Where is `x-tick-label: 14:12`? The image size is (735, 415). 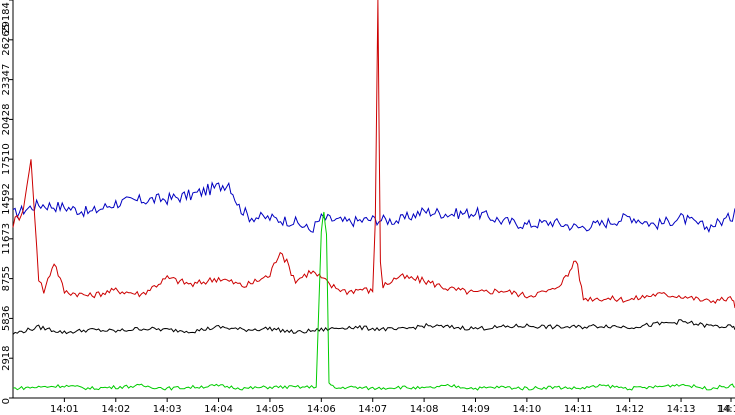 x-tick-label: 14:12 is located at coordinates (629, 409).